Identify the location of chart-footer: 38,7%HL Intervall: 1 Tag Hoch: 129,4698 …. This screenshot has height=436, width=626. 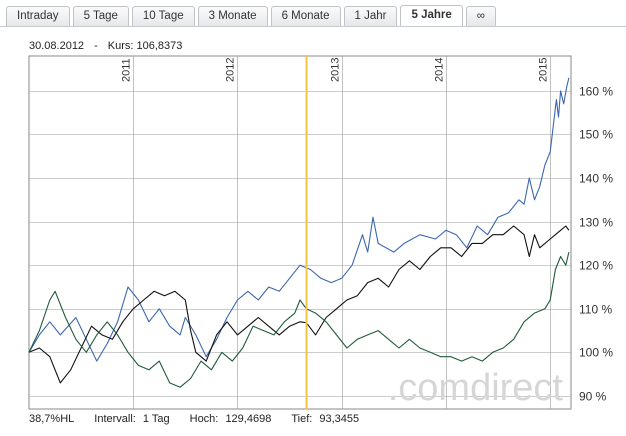
(194, 419).